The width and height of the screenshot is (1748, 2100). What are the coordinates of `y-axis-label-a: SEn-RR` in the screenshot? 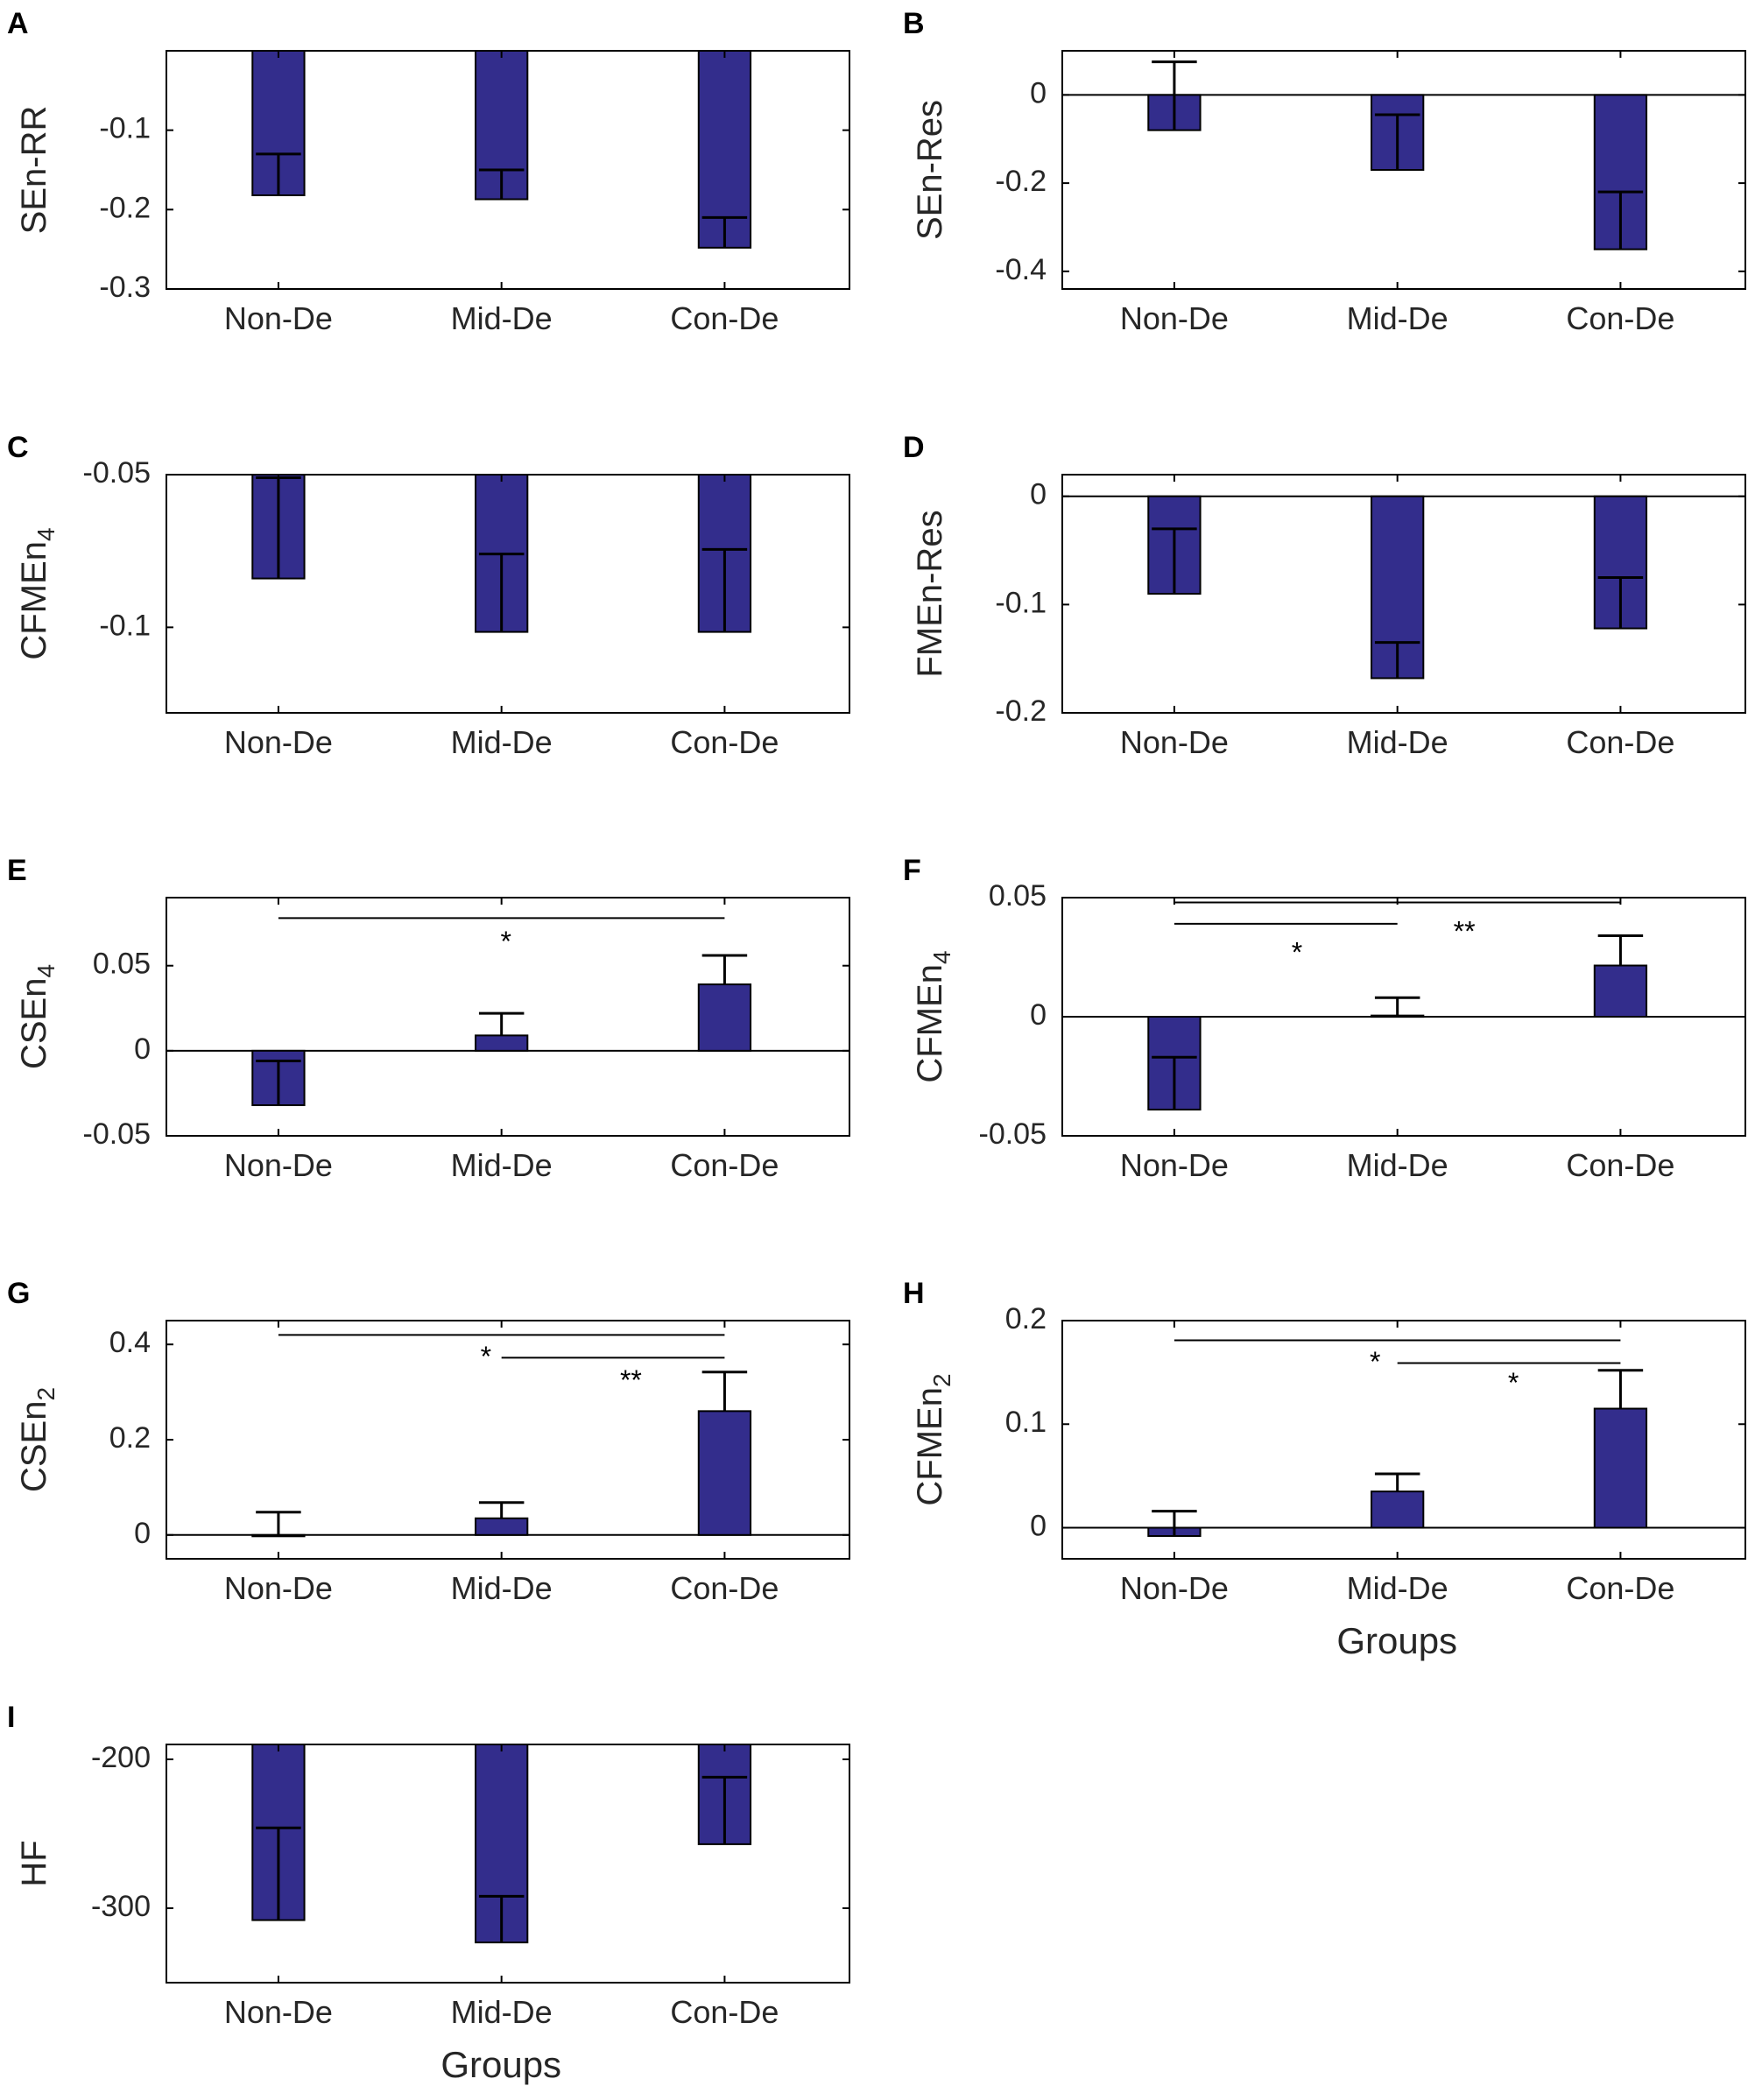 It's located at (34, 170).